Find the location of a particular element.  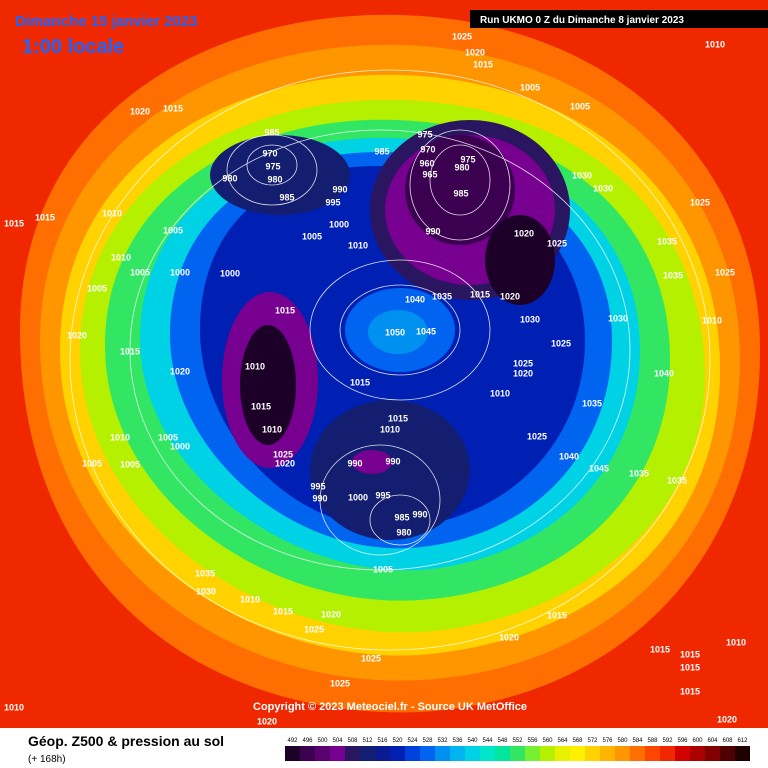

scale-label: 536 is located at coordinates (457, 741).